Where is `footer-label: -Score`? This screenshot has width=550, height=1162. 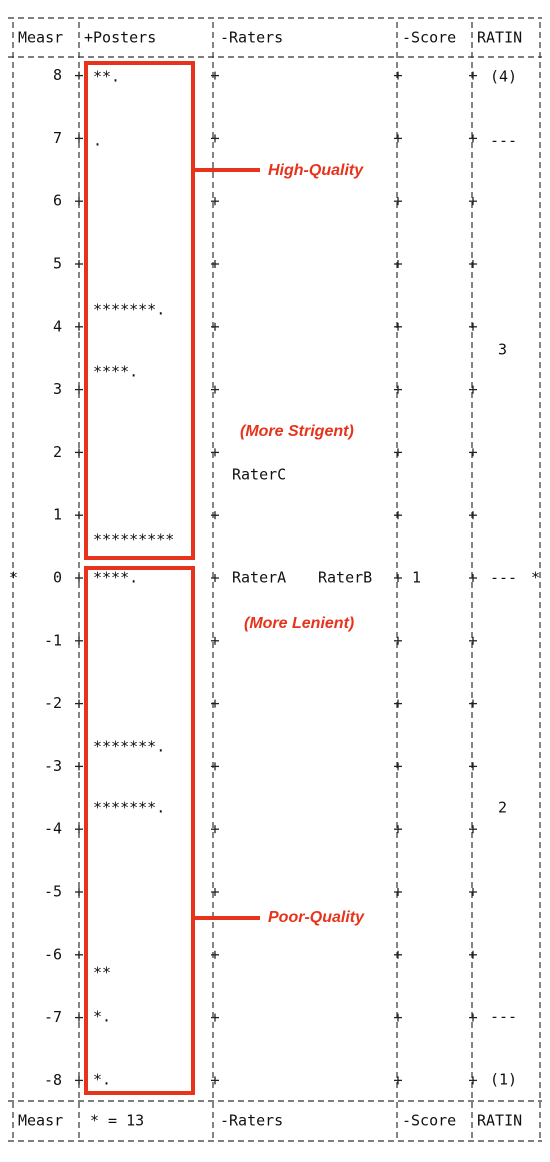
footer-label: -Score is located at coordinates (429, 1121).